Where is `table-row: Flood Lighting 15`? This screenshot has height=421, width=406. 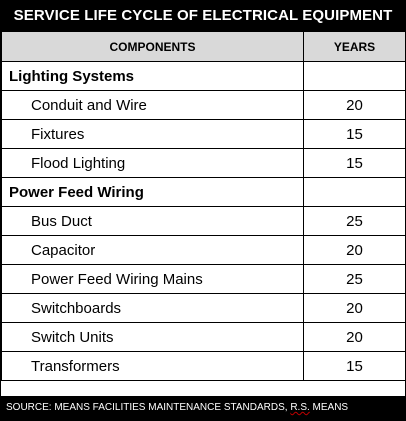
table-row: Flood Lighting 15 is located at coordinates (203, 163).